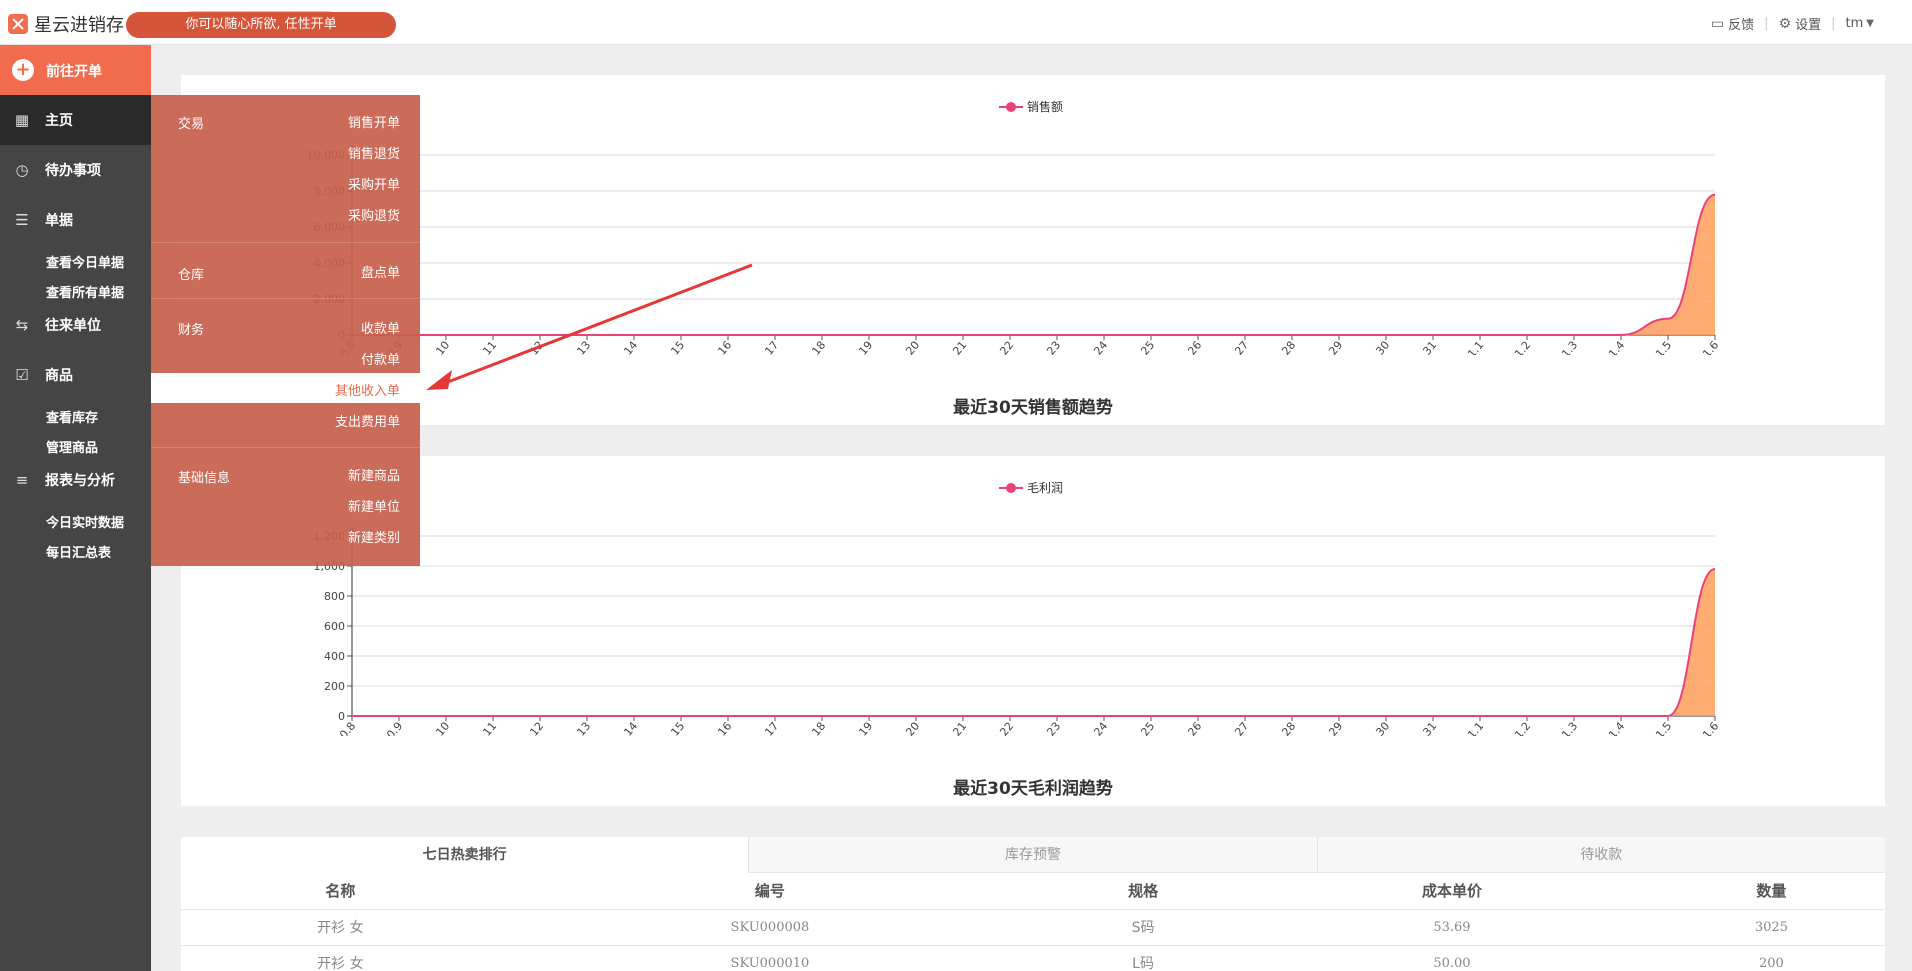 Image resolution: width=1912 pixels, height=971 pixels. I want to click on sidebar-item-goods: ☑ 商品, so click(75, 375).